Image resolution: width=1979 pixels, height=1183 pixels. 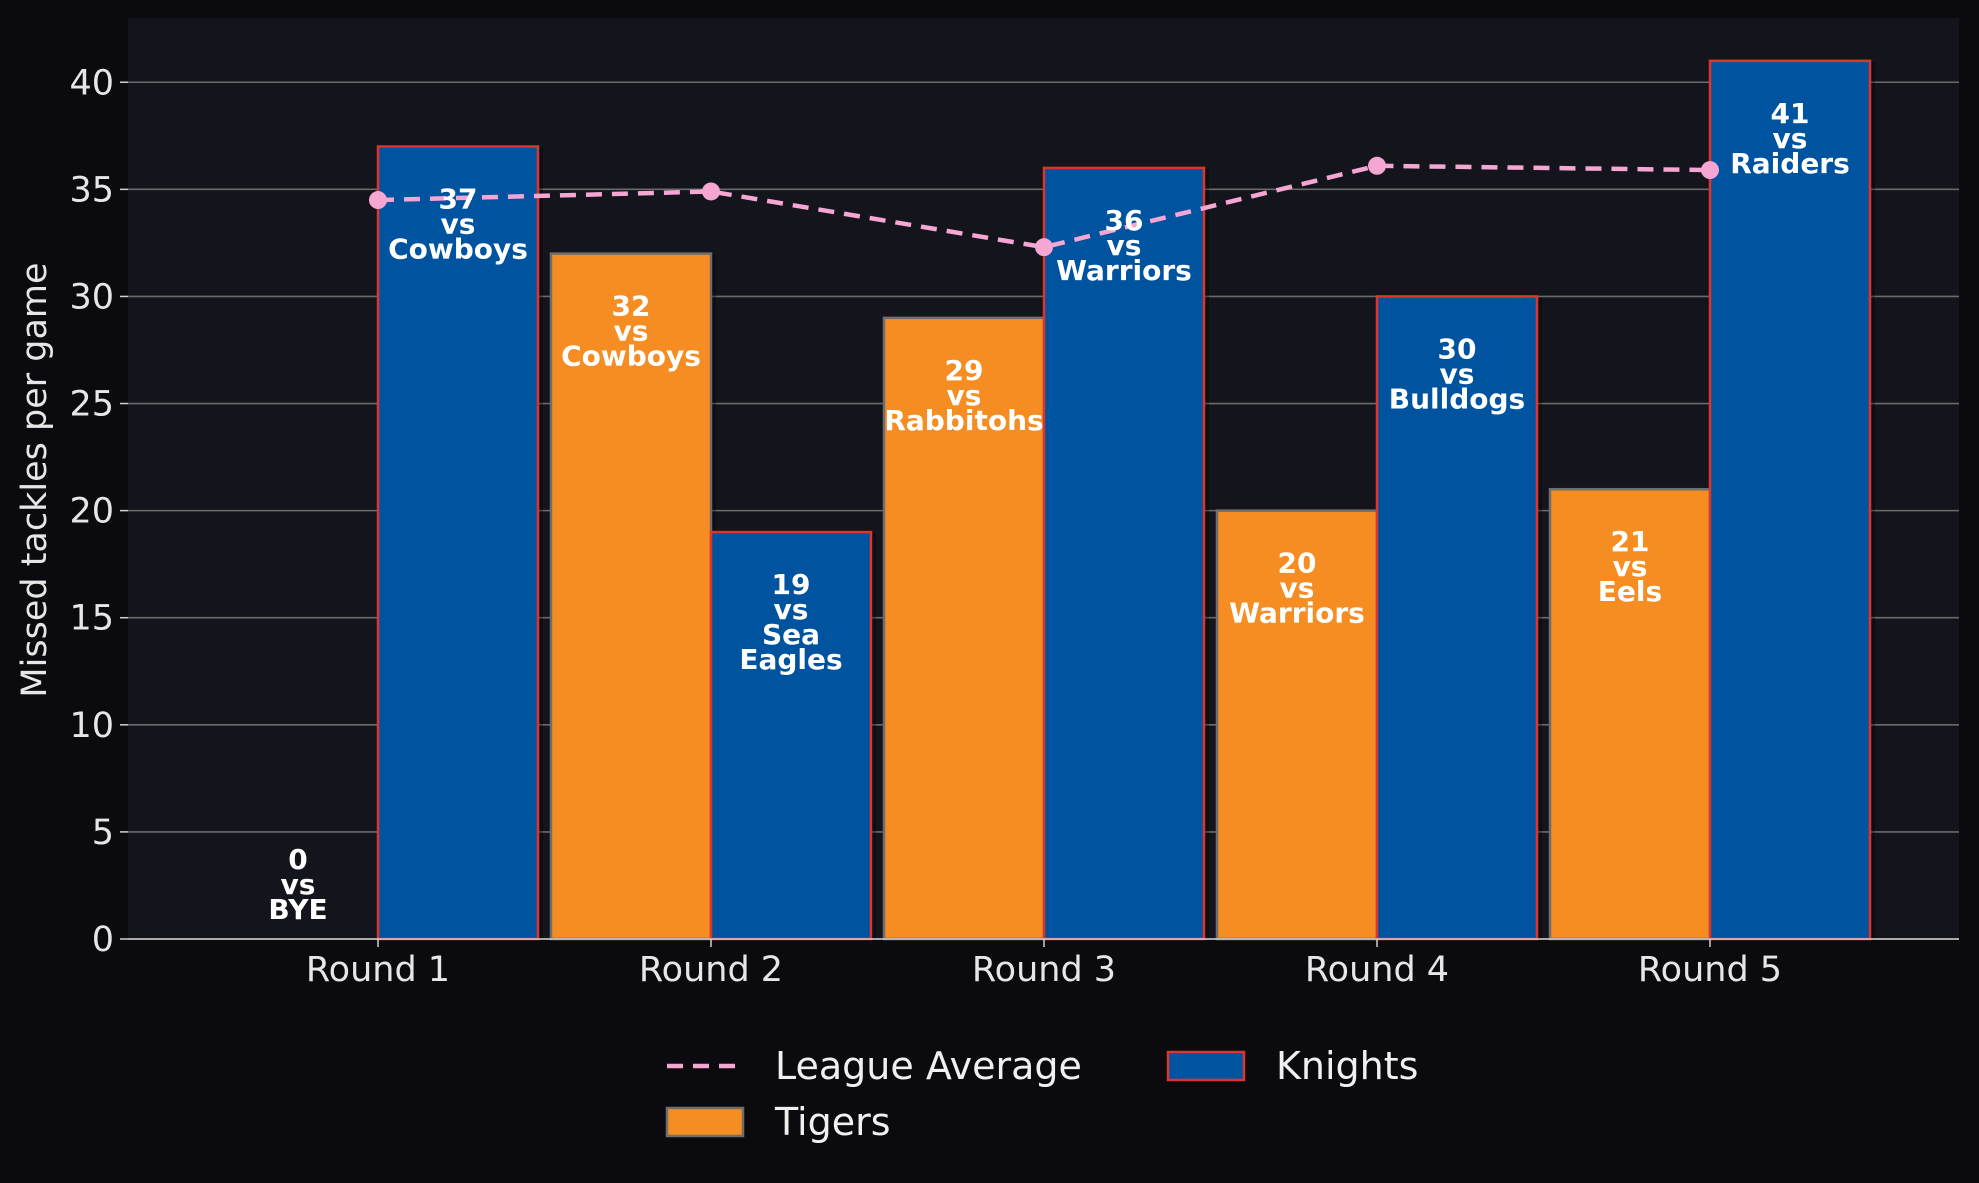 I want to click on bar-value-label: Bulldogs, so click(x=1457, y=398).